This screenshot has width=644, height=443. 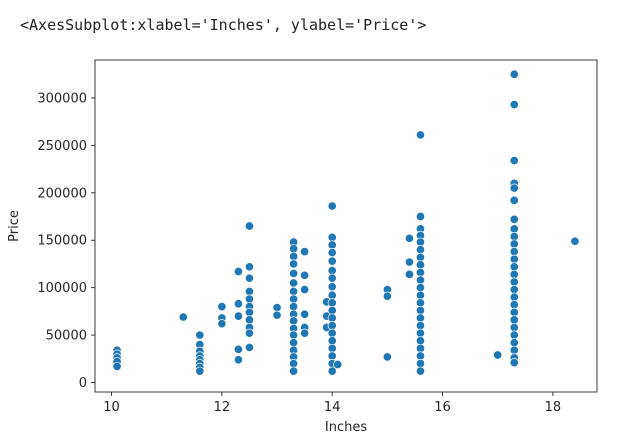 What do you see at coordinates (62, 193) in the screenshot?
I see `y-tick-label: 200000` at bounding box center [62, 193].